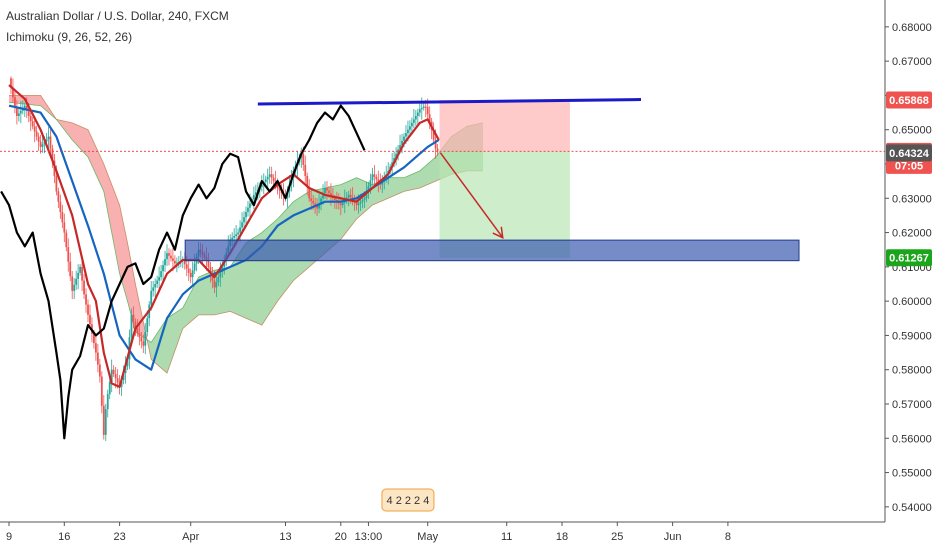 This screenshot has width=932, height=550. What do you see at coordinates (909, 101) in the screenshot?
I see `price-tag-label: 0.65868` at bounding box center [909, 101].